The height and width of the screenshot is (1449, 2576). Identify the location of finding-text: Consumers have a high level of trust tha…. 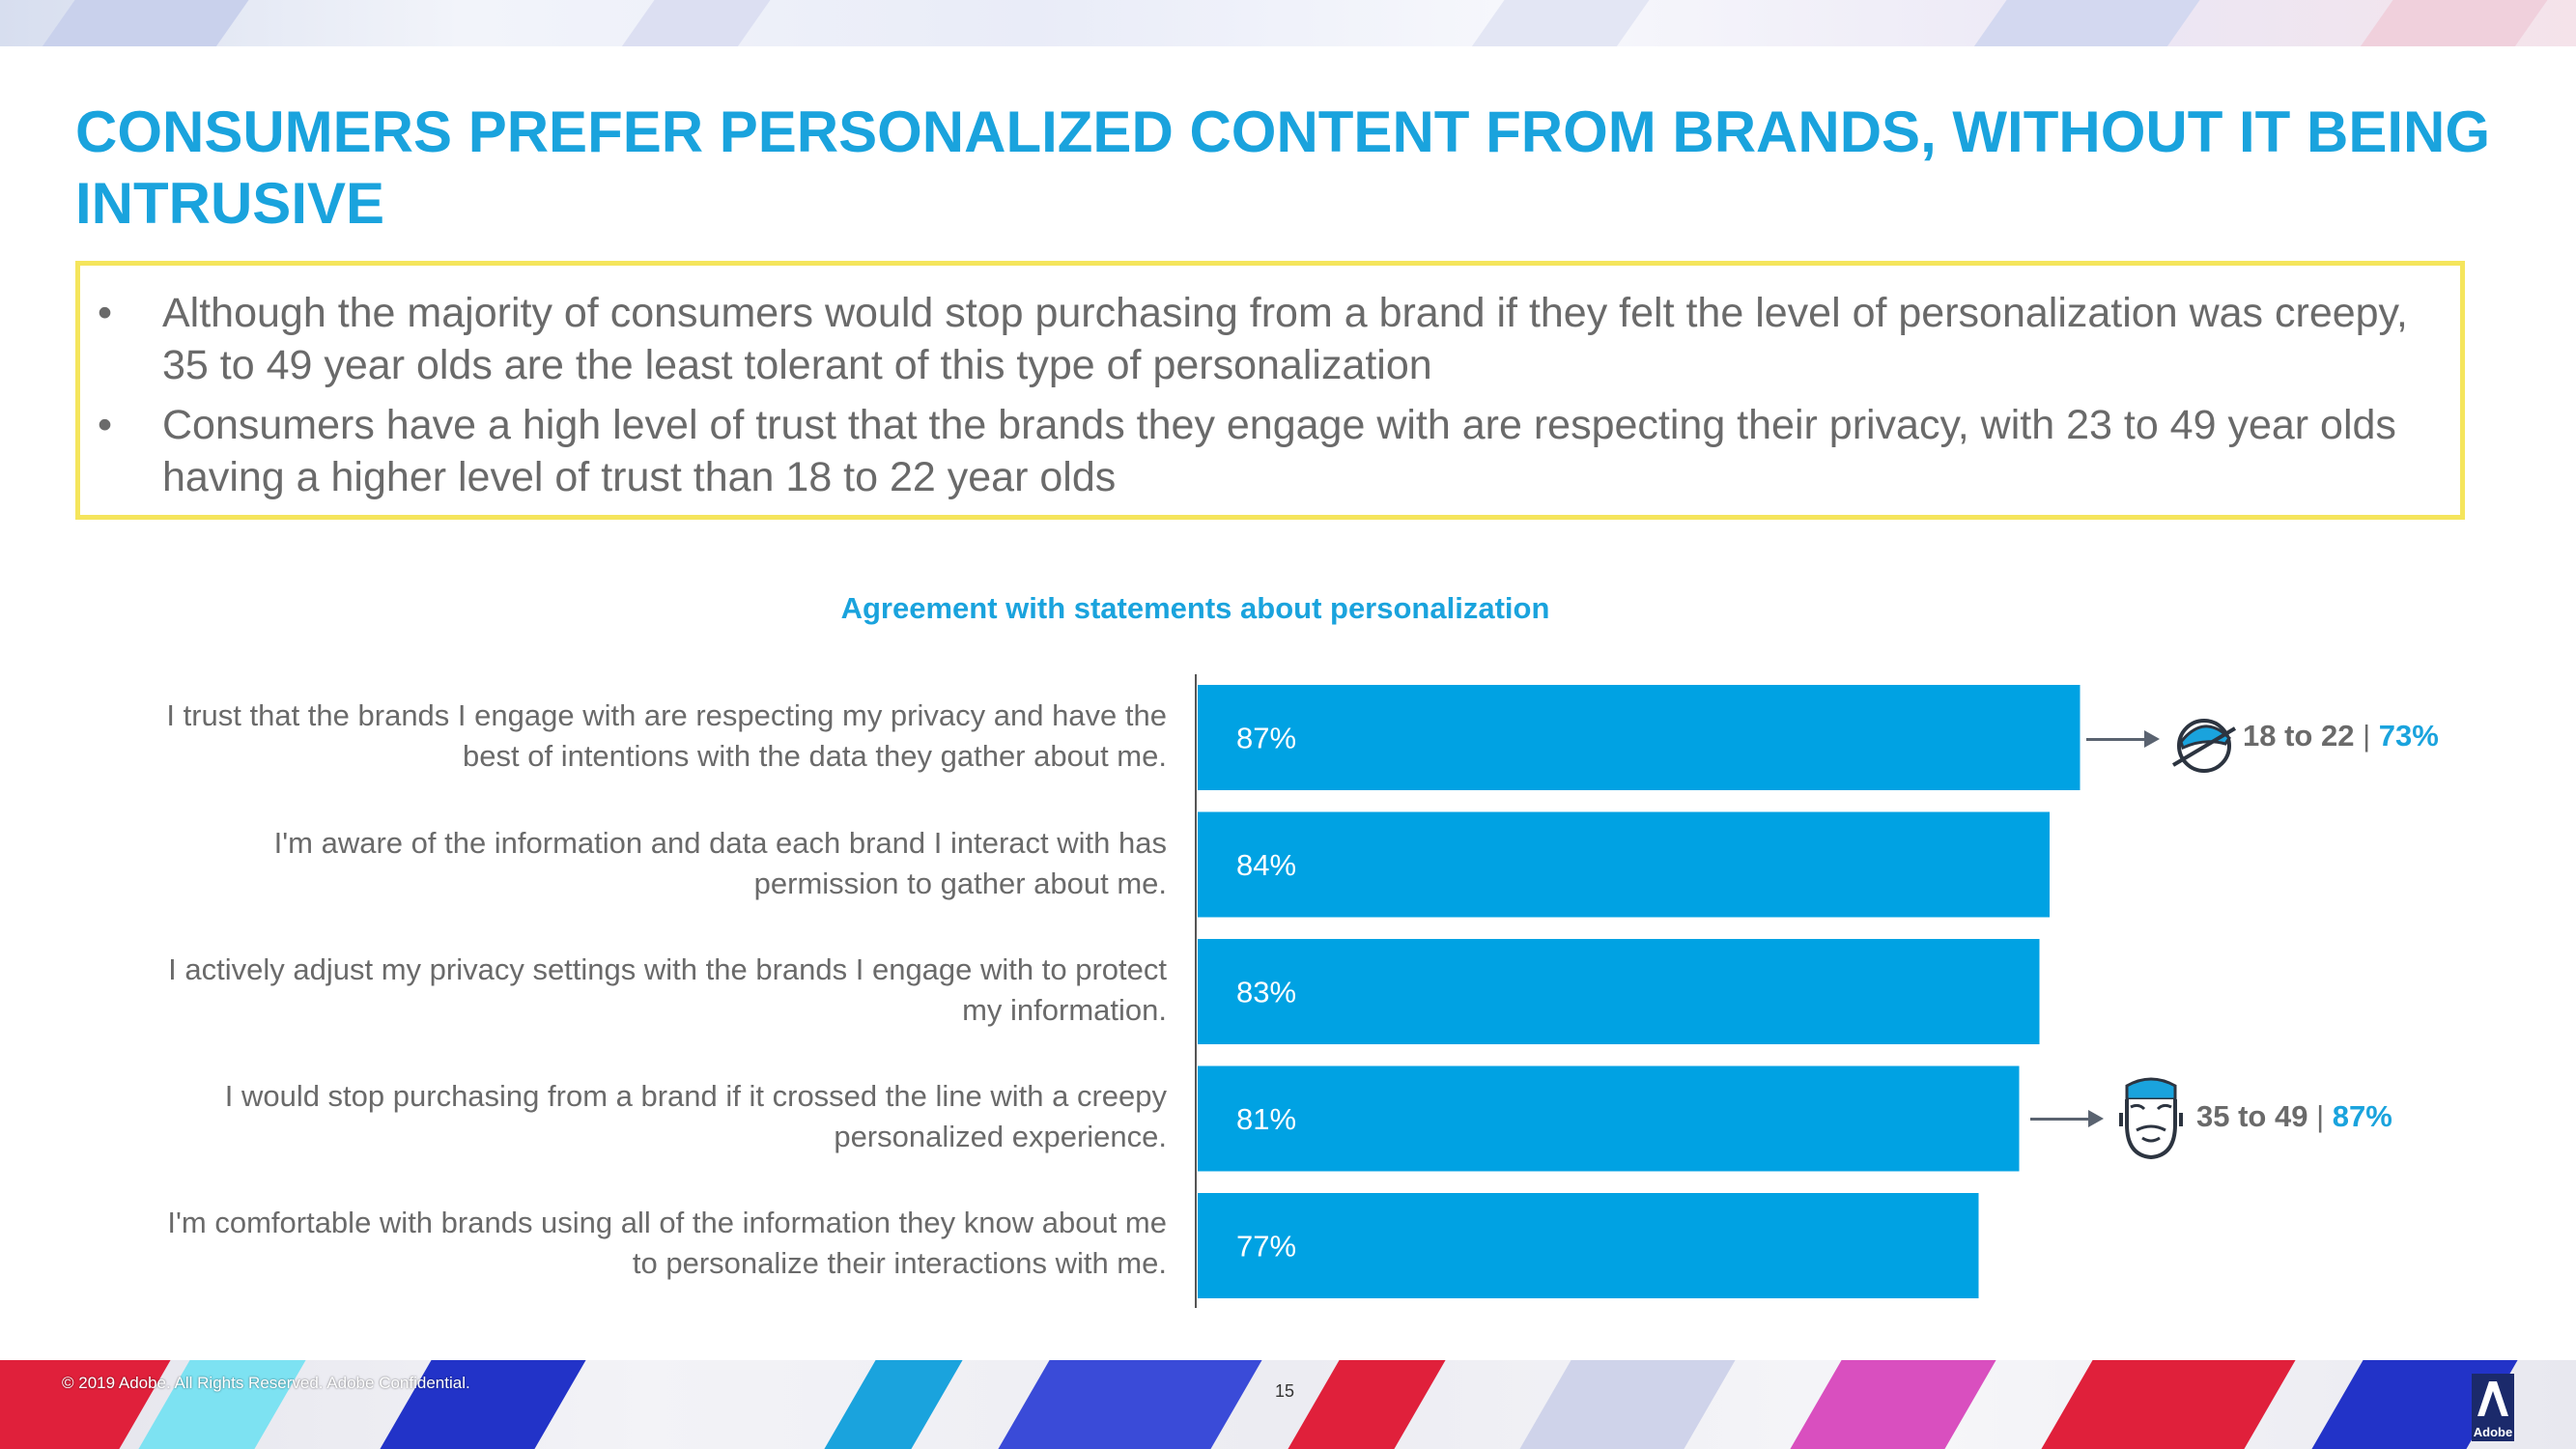
(1279, 451).